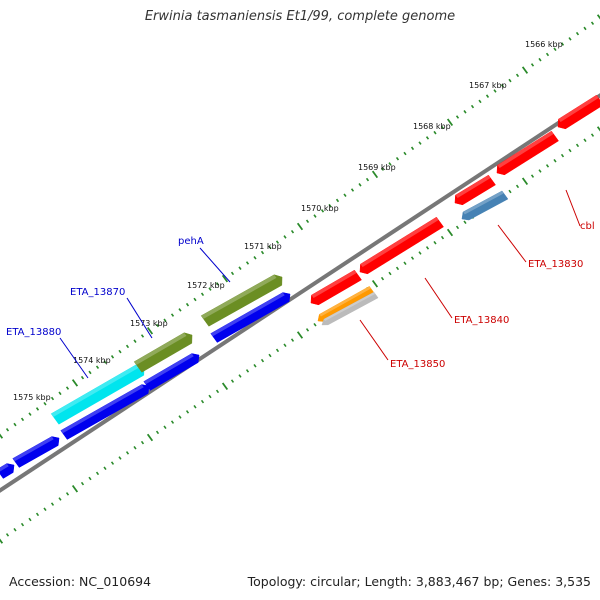 The image size is (600, 600). What do you see at coordinates (32, 397) in the screenshot?
I see `tick-label: 1575 kbp` at bounding box center [32, 397].